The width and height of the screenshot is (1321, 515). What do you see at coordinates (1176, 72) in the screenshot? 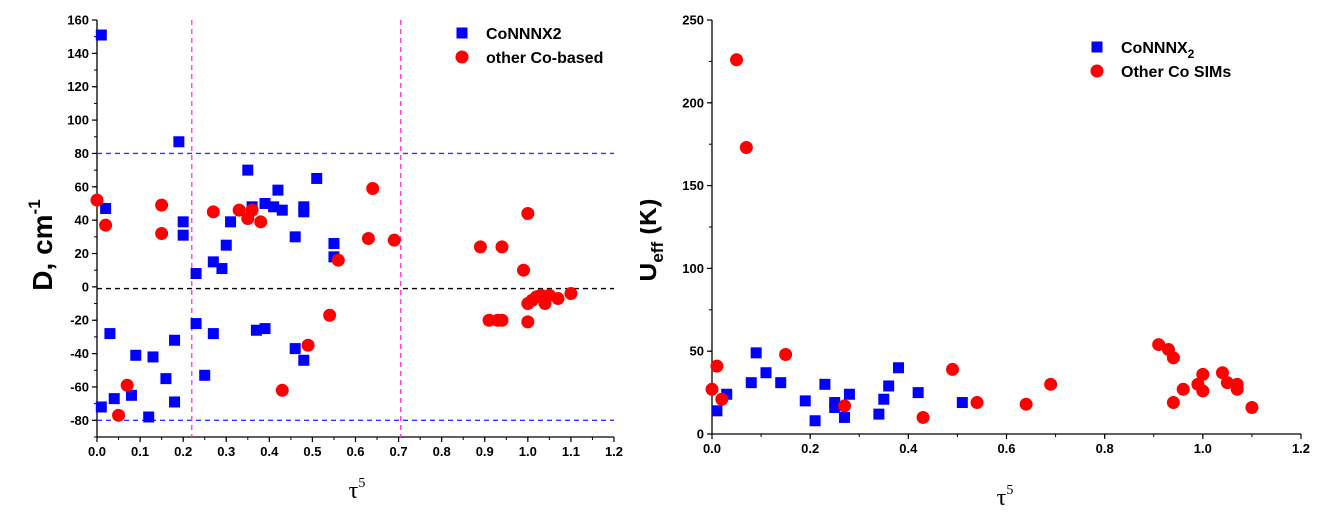
I see `right-legend-label: Other Co SIMs` at bounding box center [1176, 72].